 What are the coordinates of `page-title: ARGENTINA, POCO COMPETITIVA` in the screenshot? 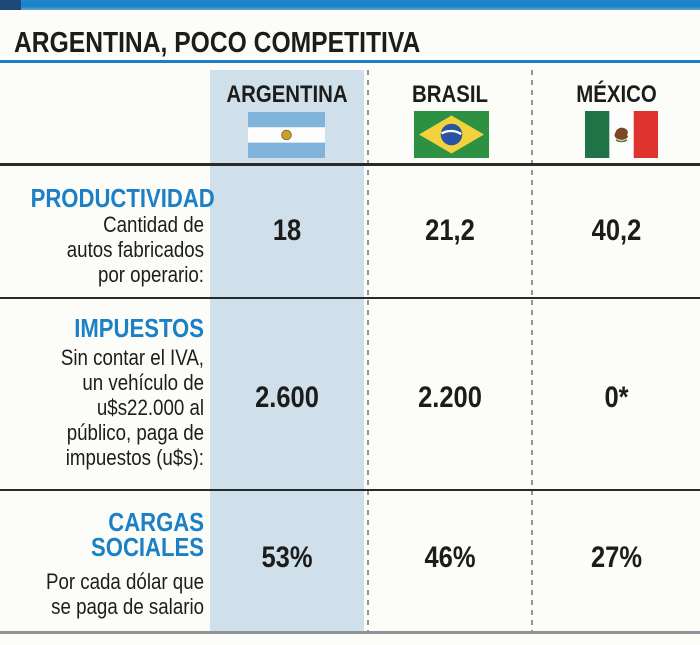 It's located at (217, 43).